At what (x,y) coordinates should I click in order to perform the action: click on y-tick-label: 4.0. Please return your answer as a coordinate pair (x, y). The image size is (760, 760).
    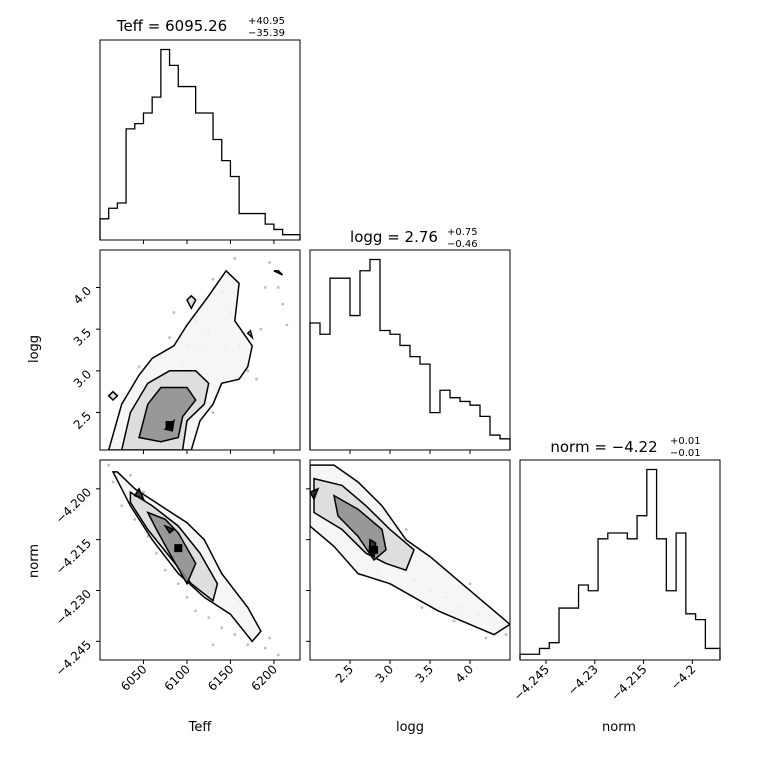
    Looking at the image, I should click on (82, 295).